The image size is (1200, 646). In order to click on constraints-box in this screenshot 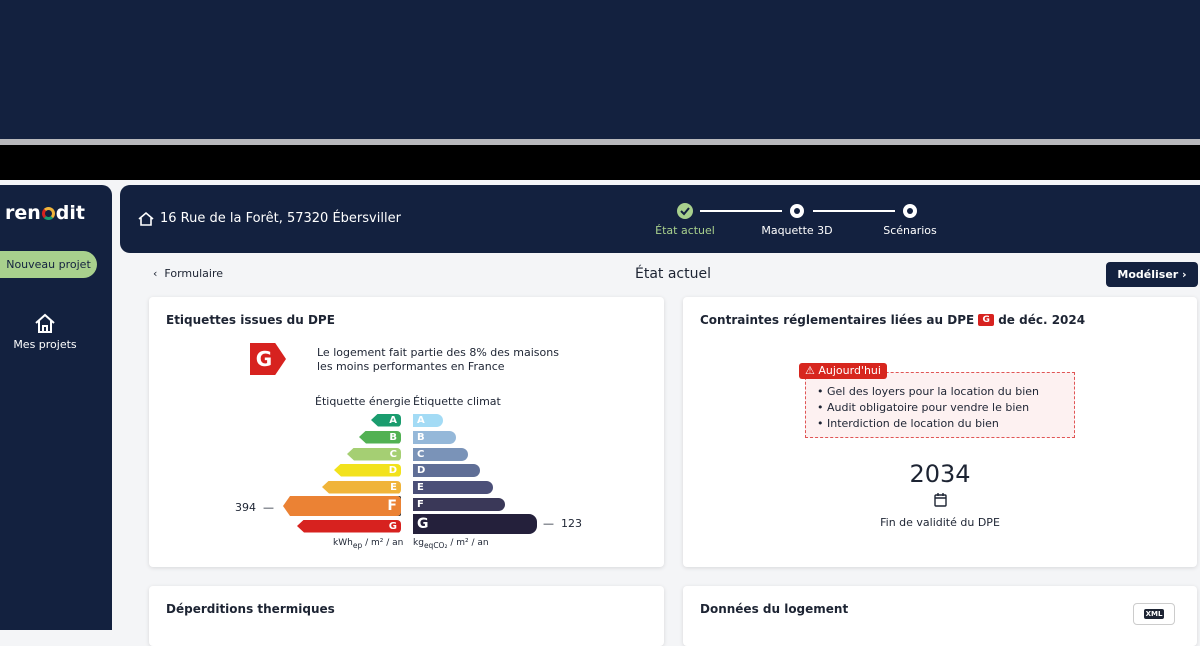, I will do `click(940, 405)`.